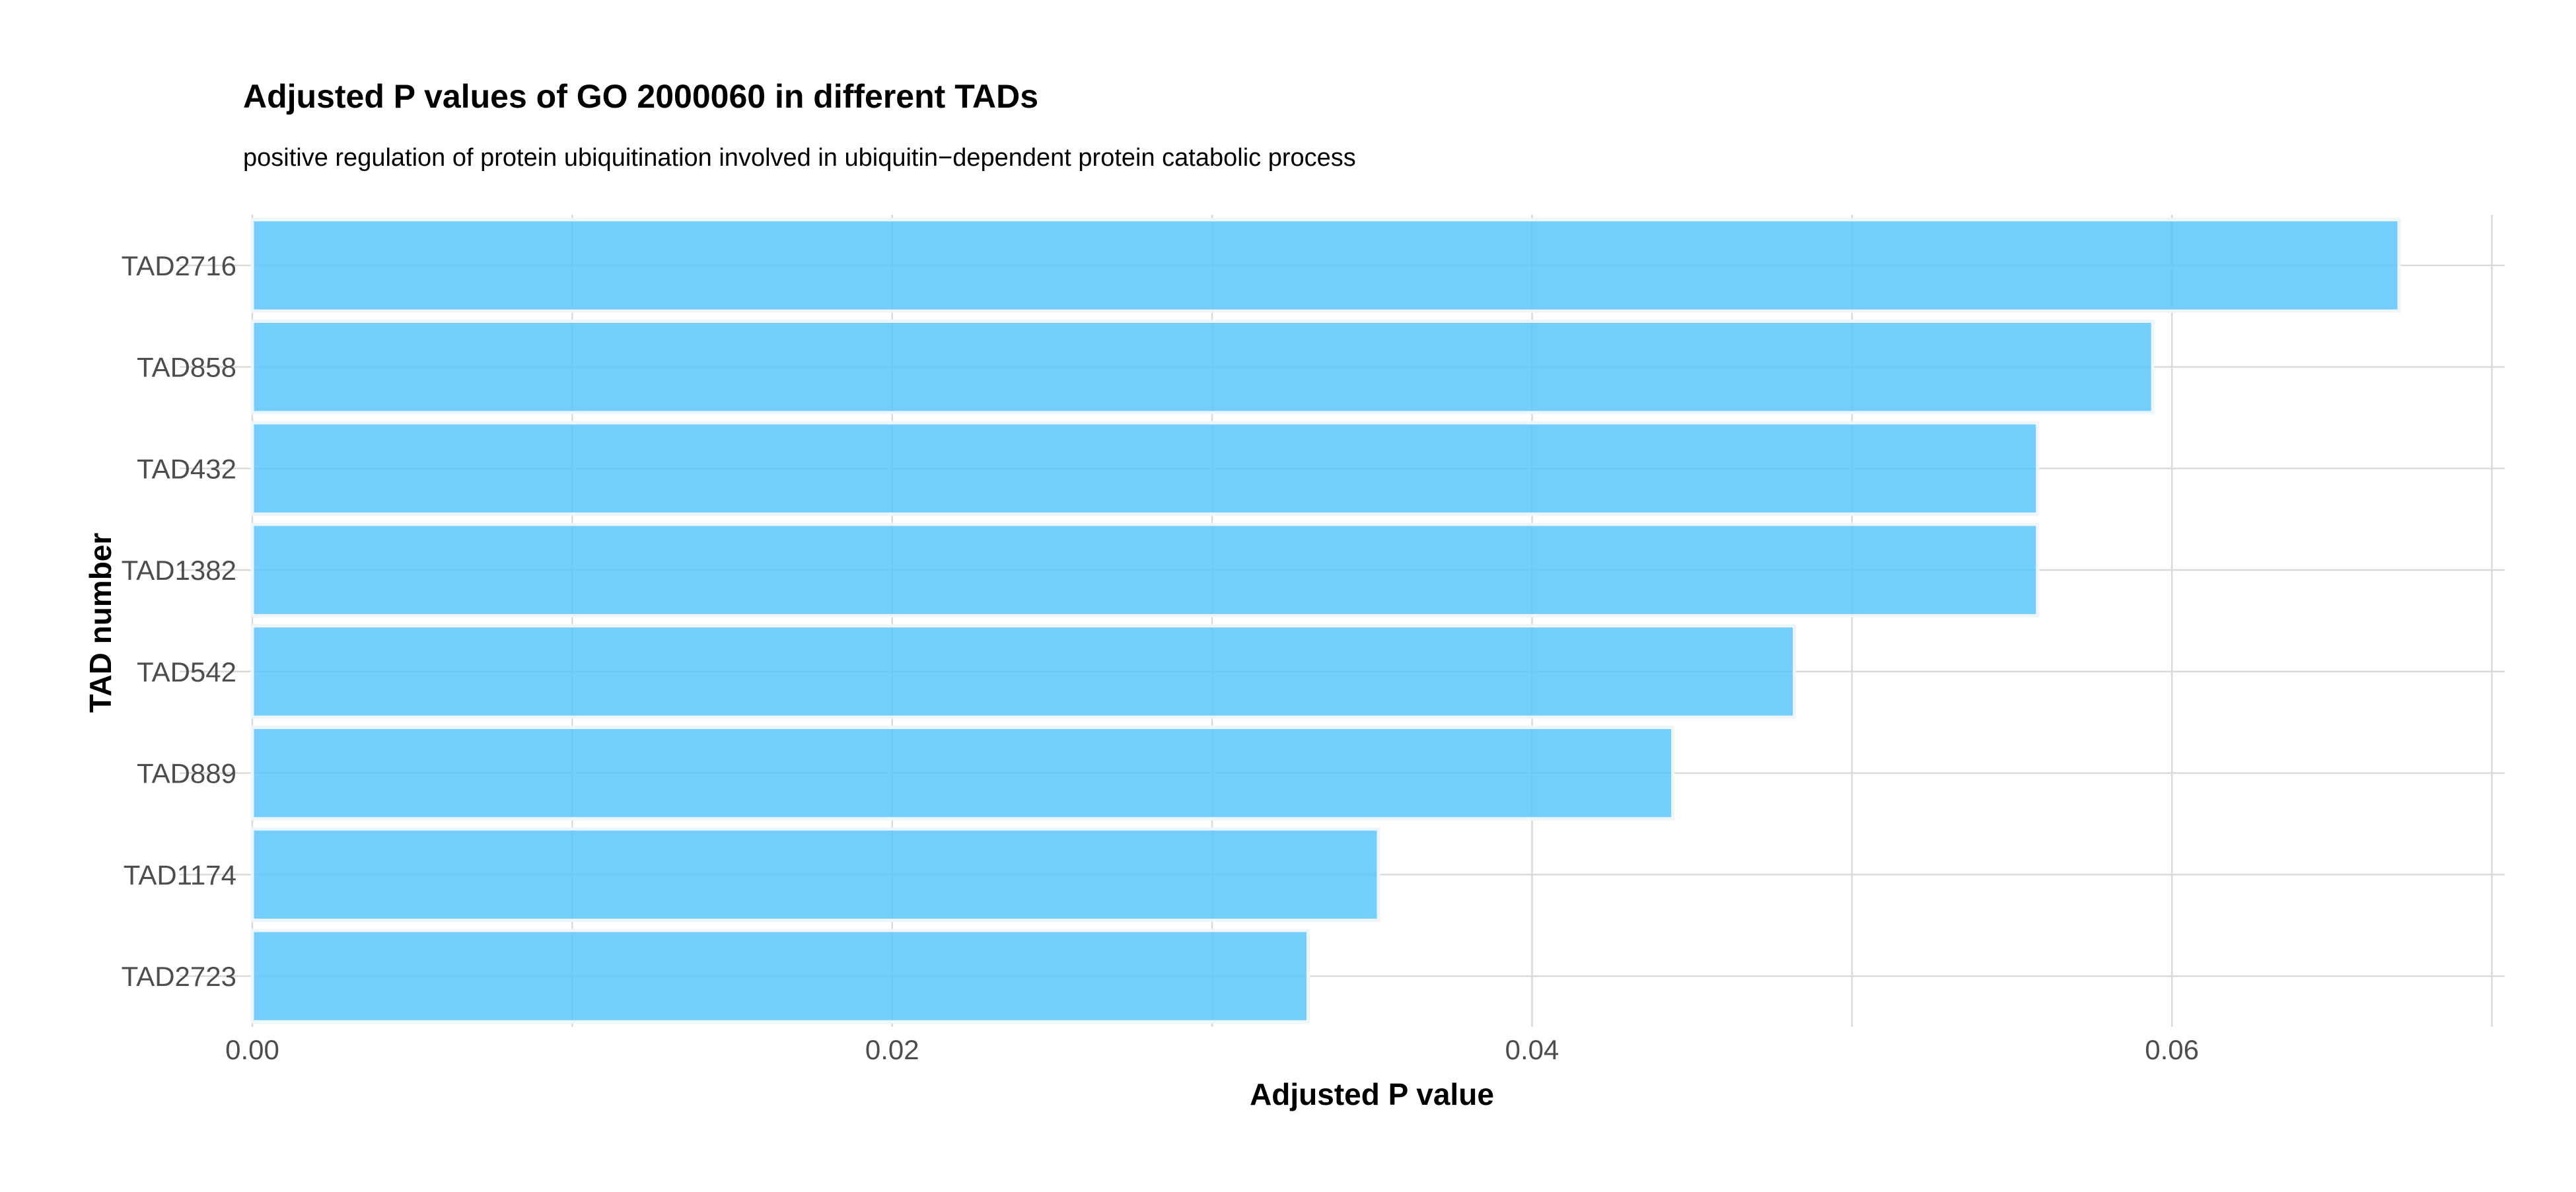 Image resolution: width=2576 pixels, height=1192 pixels. I want to click on bar-tad432, so click(1145, 468).